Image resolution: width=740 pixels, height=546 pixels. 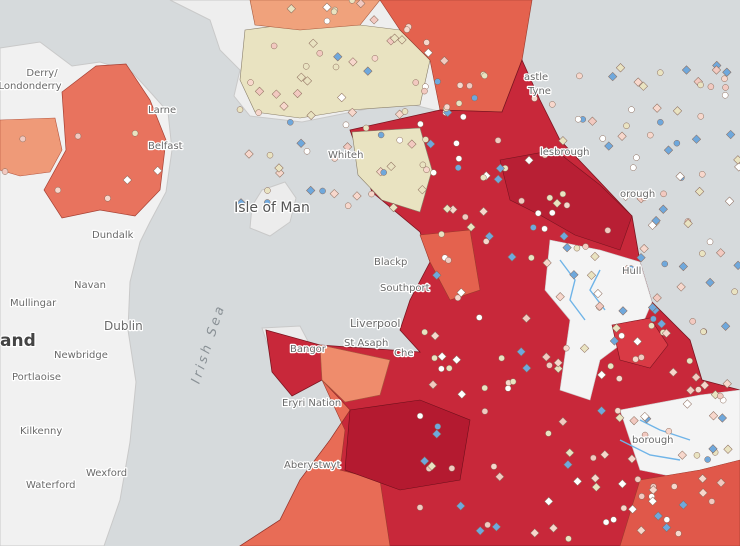 I want to click on place-label: Che, so click(x=403, y=353).